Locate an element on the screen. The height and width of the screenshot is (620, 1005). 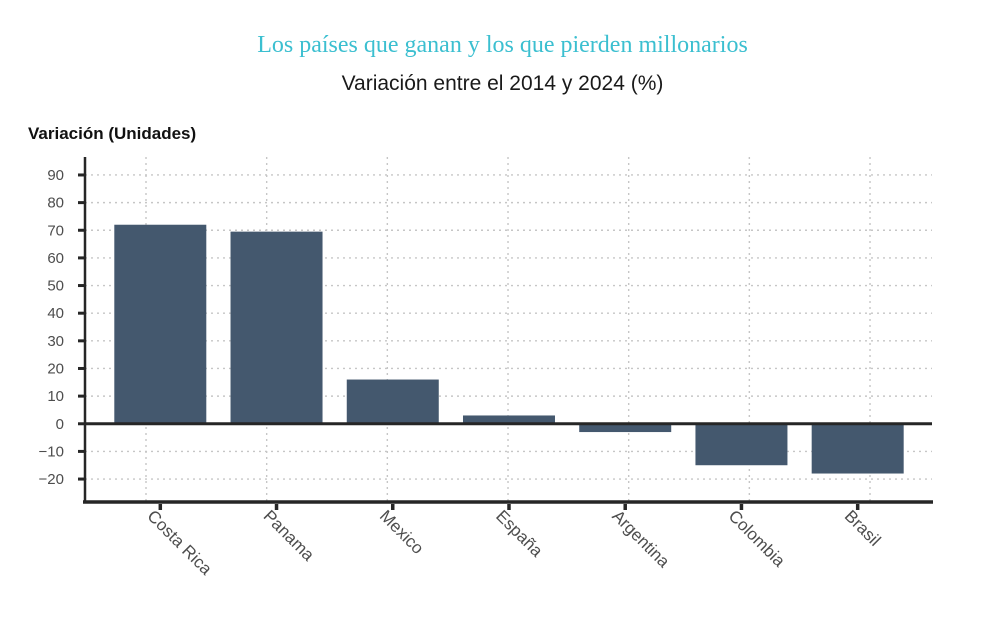
category-label-mexico: Mexico is located at coordinates (402, 532).